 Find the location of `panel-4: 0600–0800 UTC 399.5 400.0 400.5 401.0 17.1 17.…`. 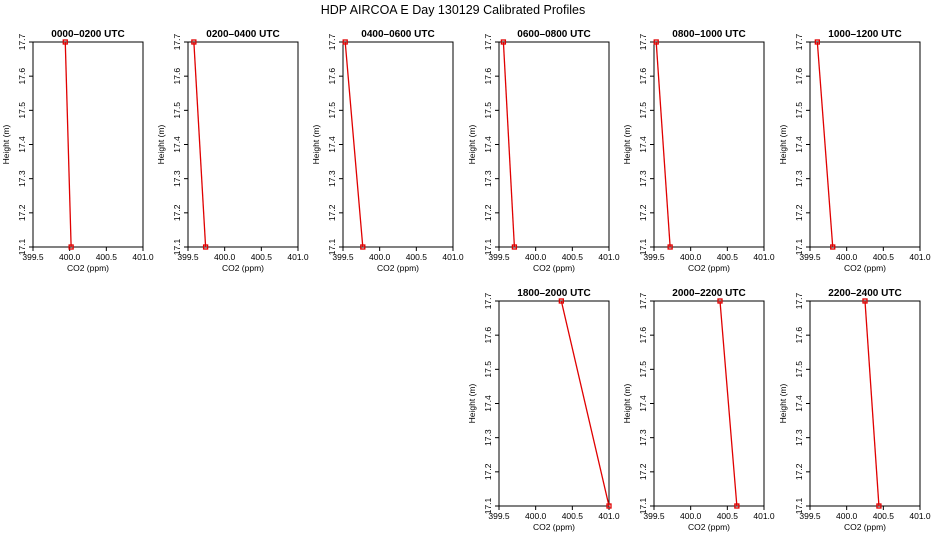

panel-4: 0600–0800 UTC 399.5 400.0 400.5 401.0 17.1 17.… is located at coordinates (543, 151).